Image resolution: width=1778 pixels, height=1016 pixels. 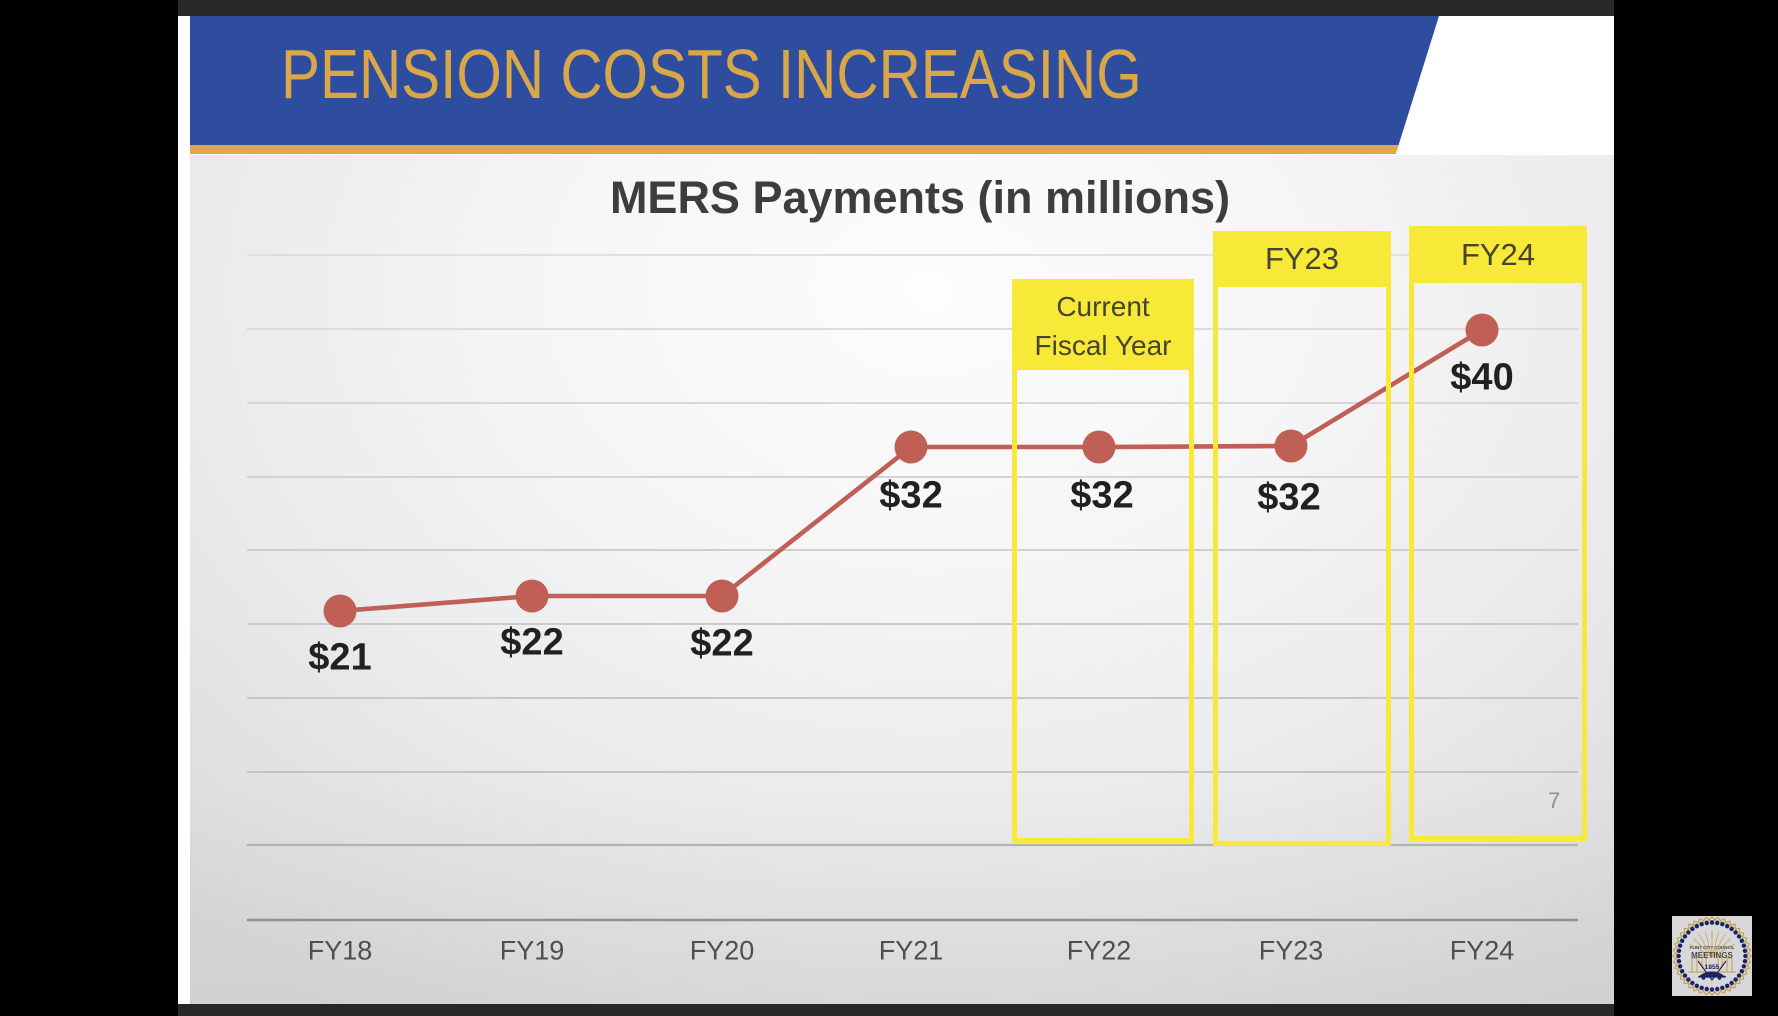 What do you see at coordinates (1712, 947) in the screenshot?
I see `svg-text: FLINT CITY COUNCIL` at bounding box center [1712, 947].